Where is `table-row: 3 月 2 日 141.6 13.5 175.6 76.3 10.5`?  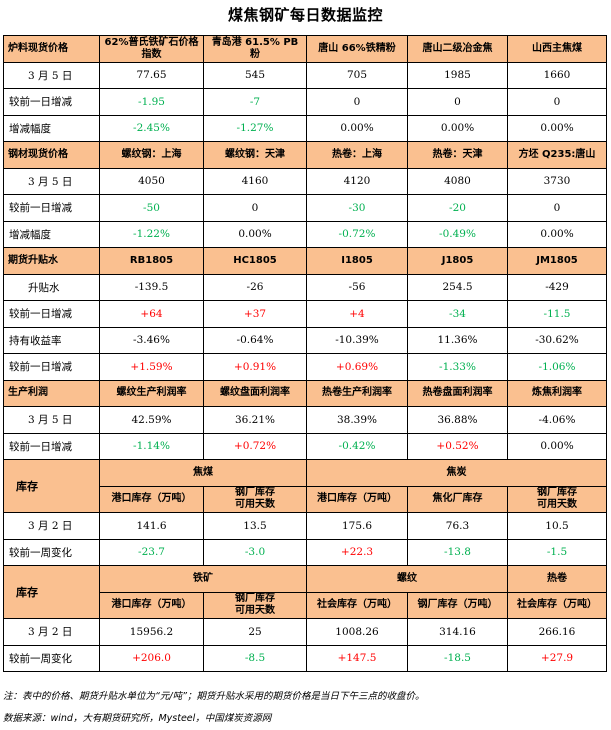
table-row: 3 月 2 日 141.6 13.5 175.6 76.3 10.5 is located at coordinates (305, 526).